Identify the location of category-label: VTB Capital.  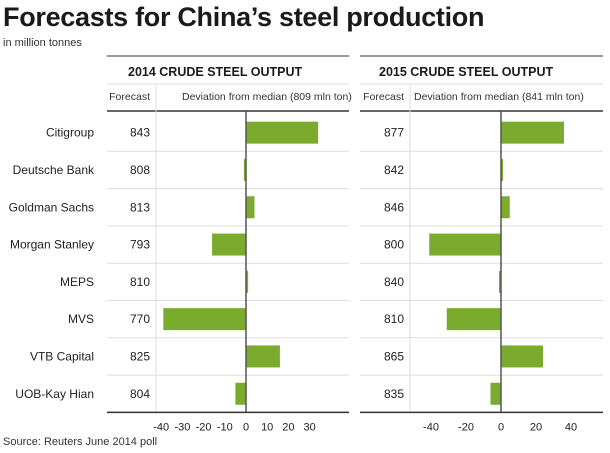
(62, 356).